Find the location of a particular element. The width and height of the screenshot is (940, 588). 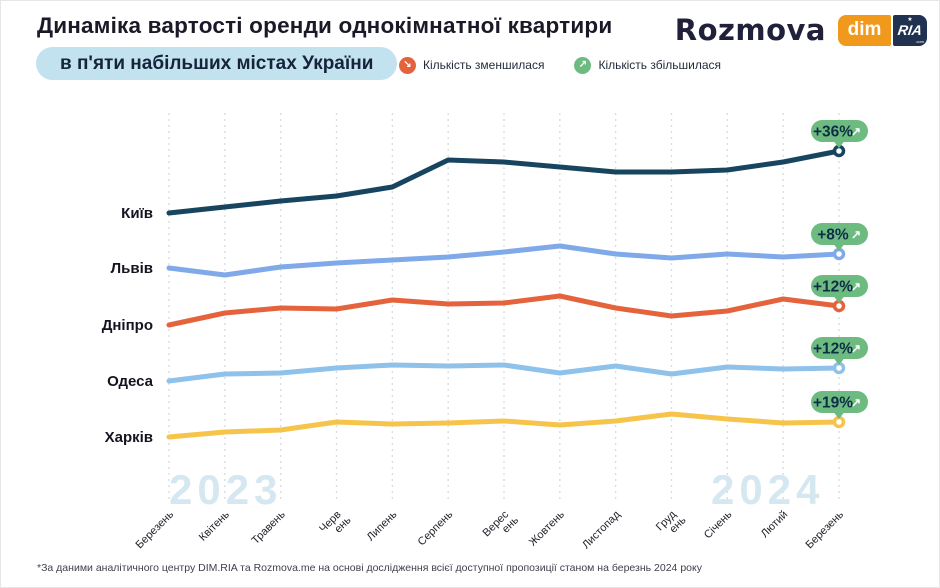

change-badge-lviv: +8% ↗ is located at coordinates (839, 237).